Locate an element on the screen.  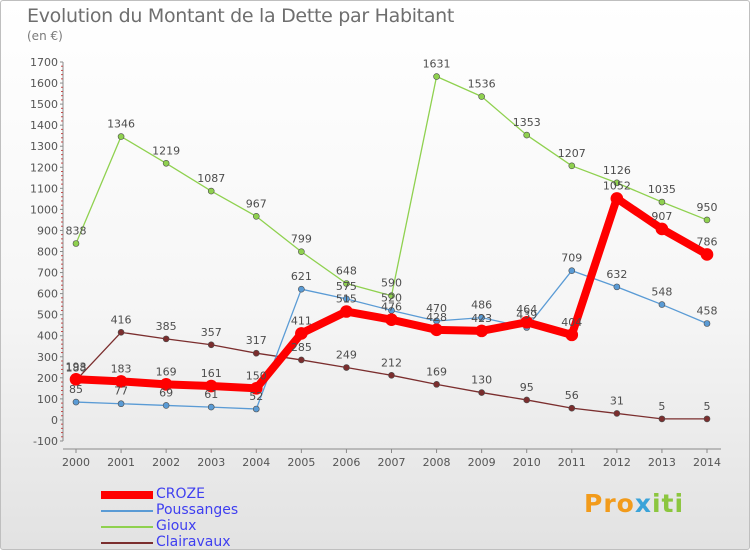
y-tick-label: 1700 is located at coordinates (44, 62).